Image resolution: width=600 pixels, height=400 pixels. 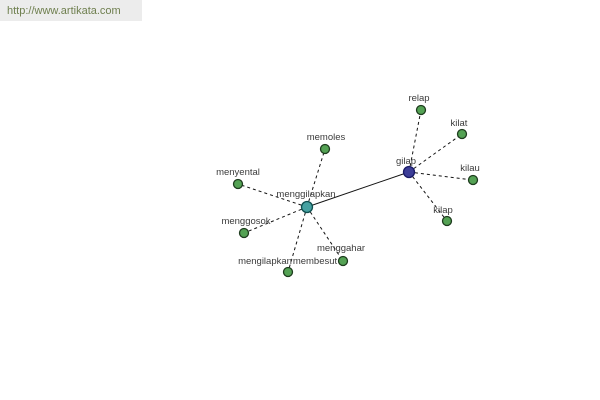 What do you see at coordinates (288, 272) in the screenshot?
I see `node-mengilapkan` at bounding box center [288, 272].